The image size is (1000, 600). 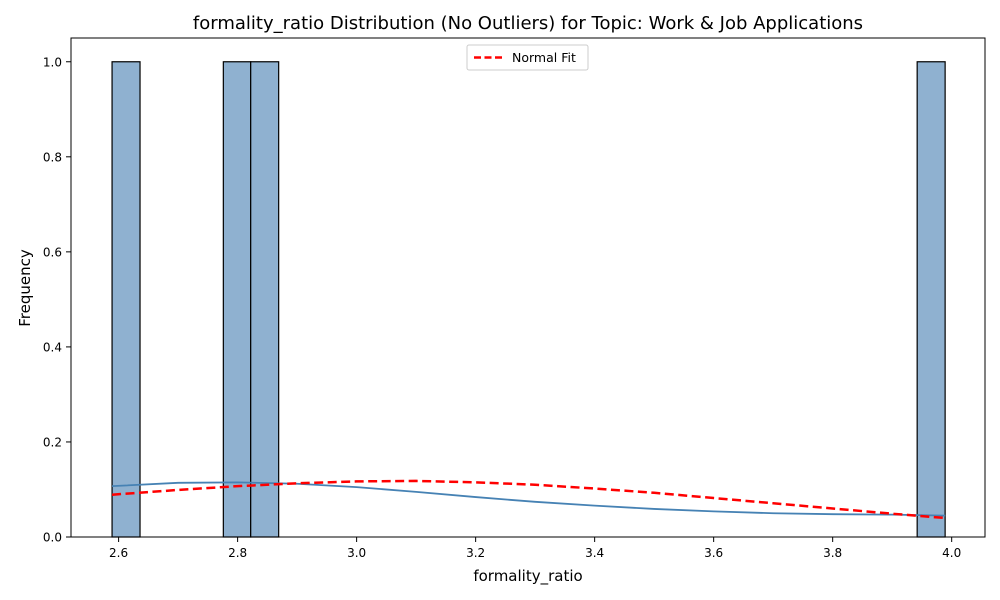 I want to click on y-tick-label: 0.4, so click(x=52, y=347).